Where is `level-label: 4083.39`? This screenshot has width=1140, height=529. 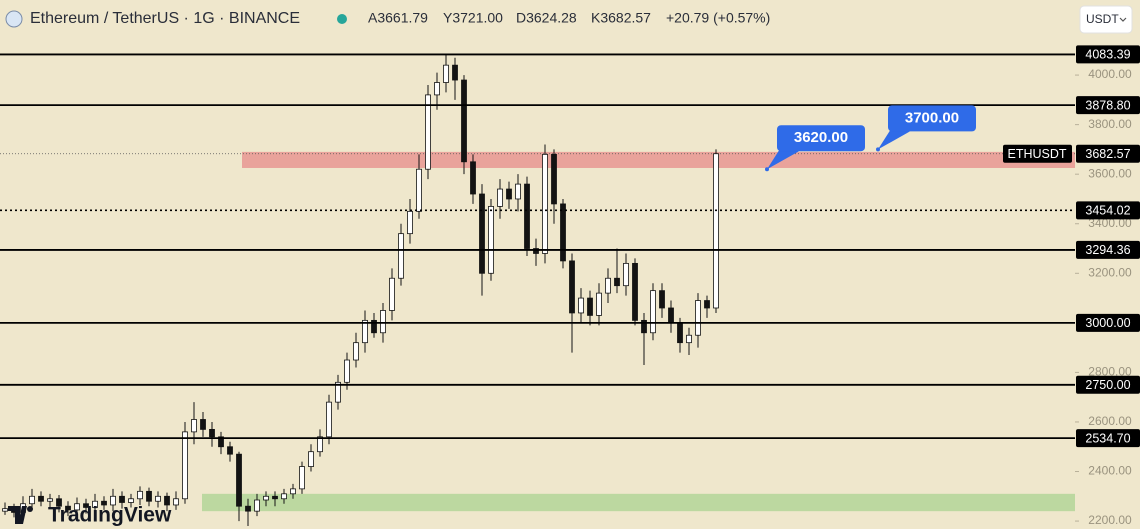 level-label: 4083.39 is located at coordinates (1107, 55).